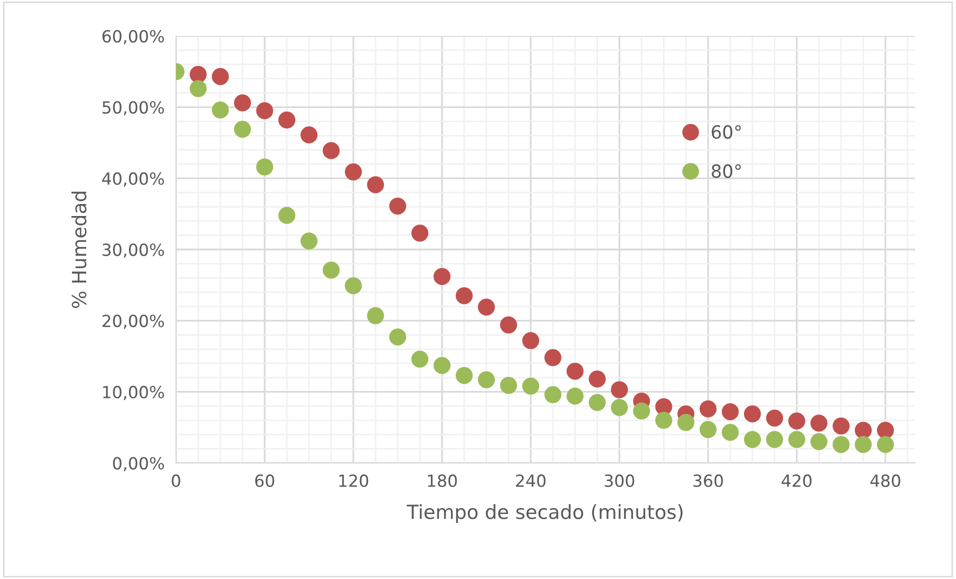 Image resolution: width=956 pixels, height=579 pixels. I want to click on x-tick-label: 420, so click(797, 481).